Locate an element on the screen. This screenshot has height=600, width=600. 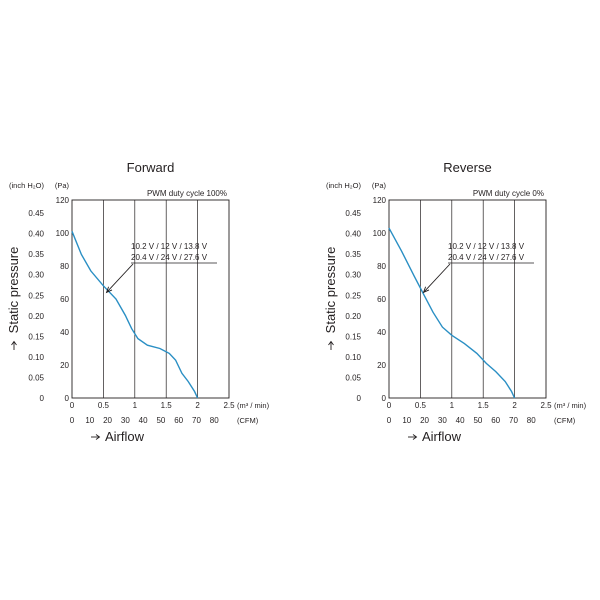
pwm-annotation: PWM duty cycle 100% is located at coordinates (187, 193).